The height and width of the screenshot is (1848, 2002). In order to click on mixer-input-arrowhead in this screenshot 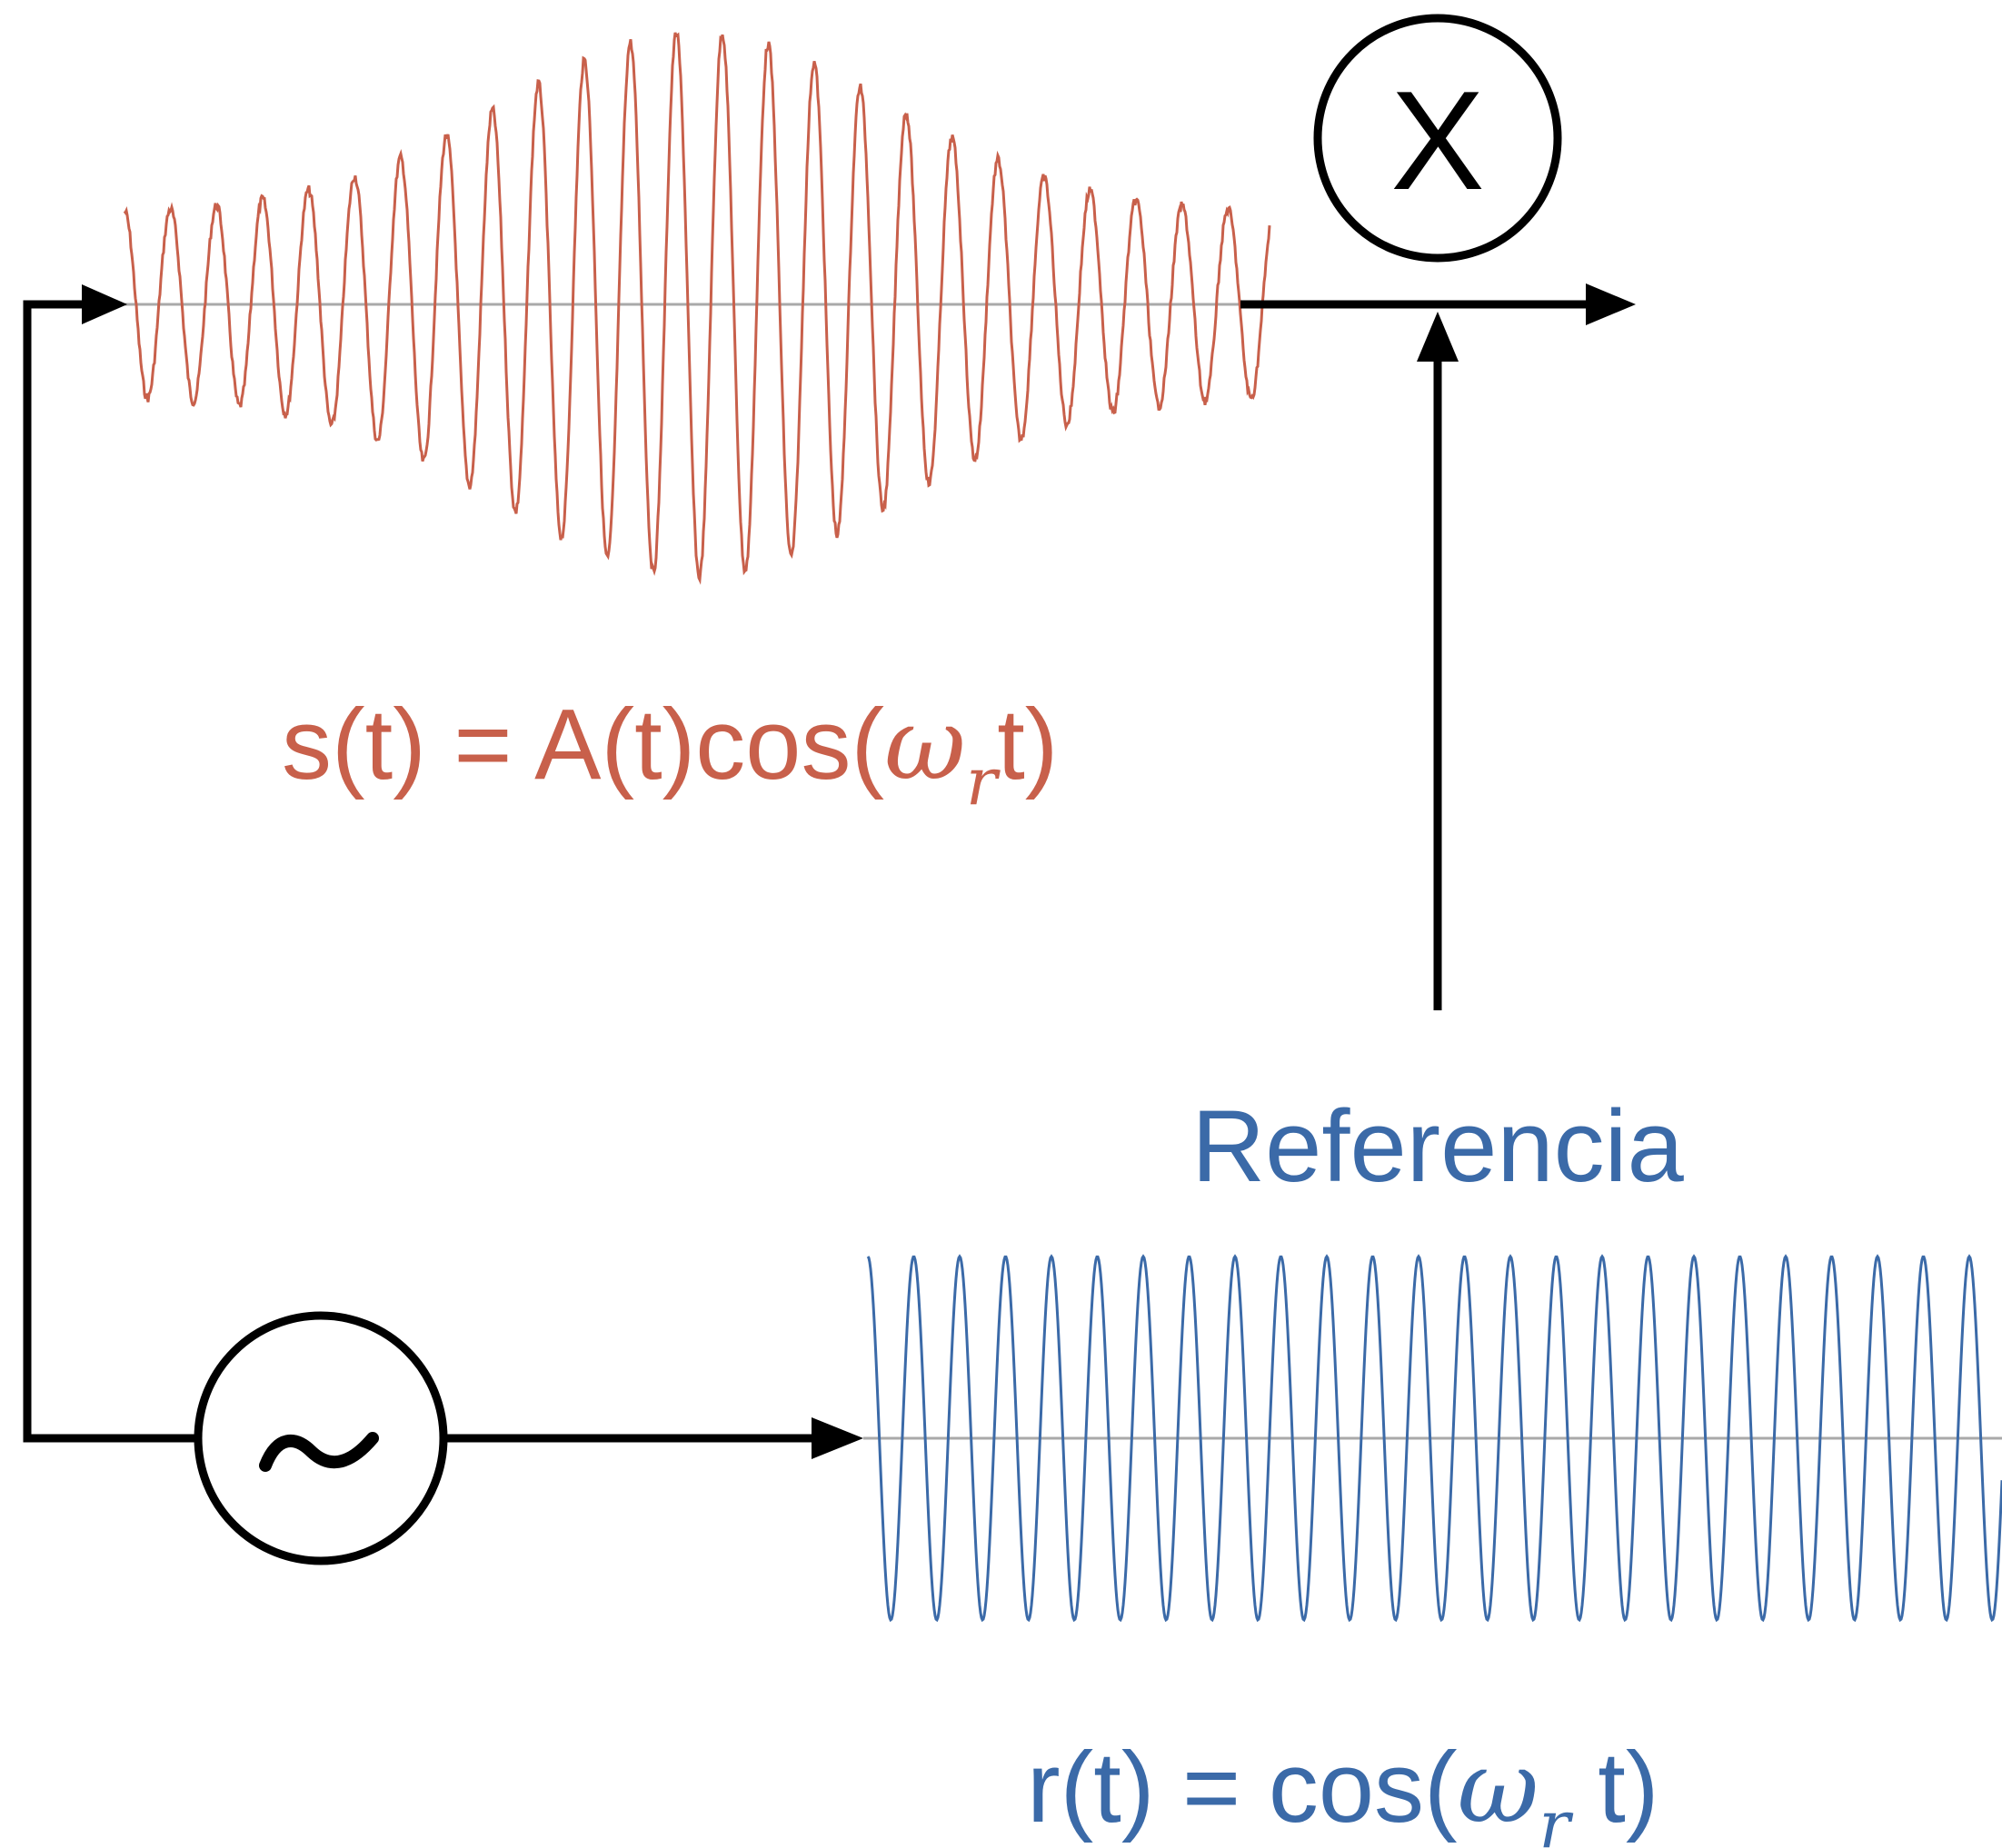, I will do `click(1438, 337)`.